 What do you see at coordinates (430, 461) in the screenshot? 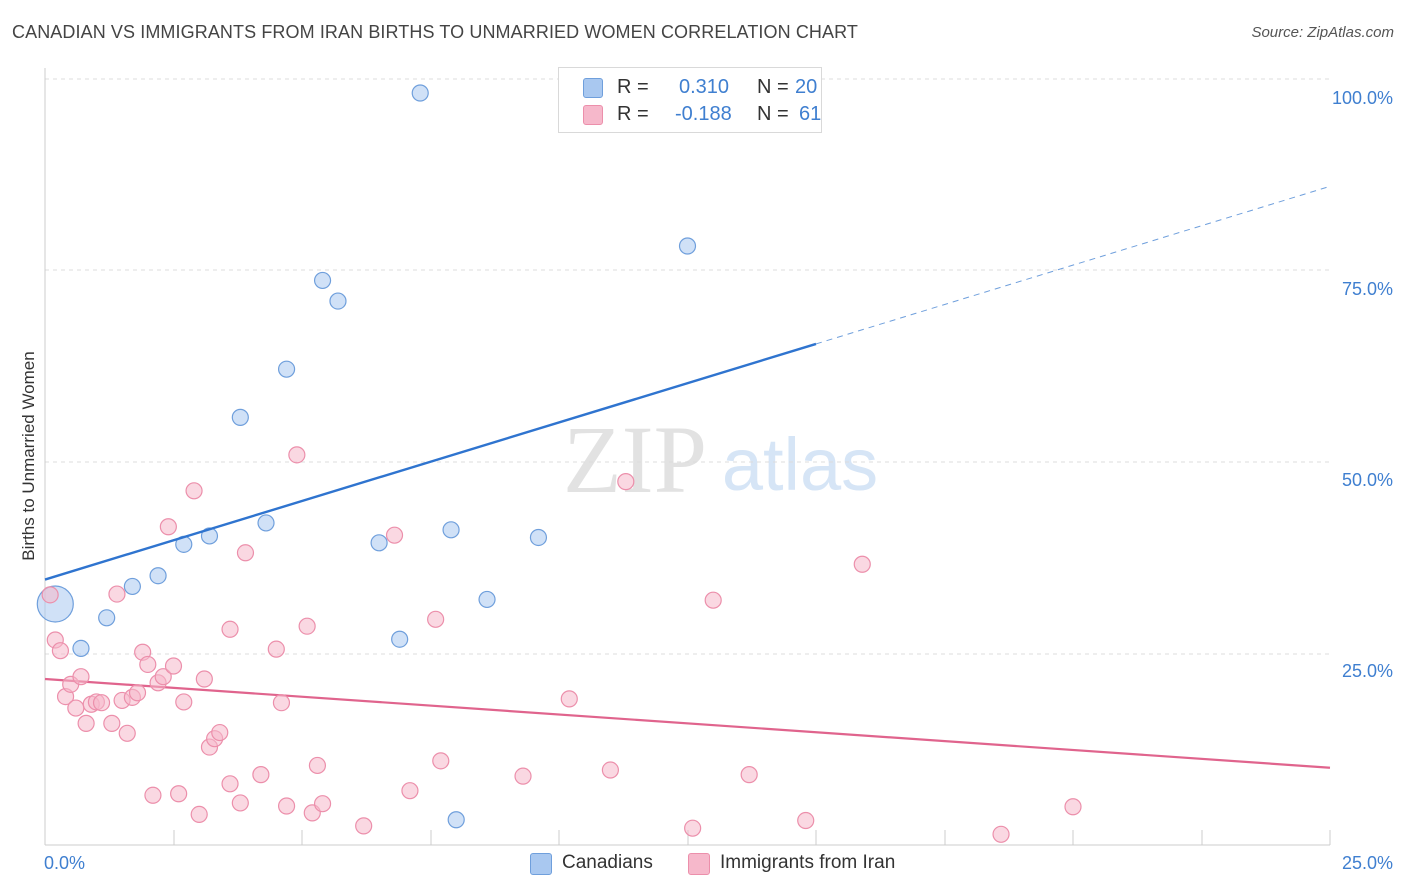
I see `trend-line-canadians` at bounding box center [430, 461].